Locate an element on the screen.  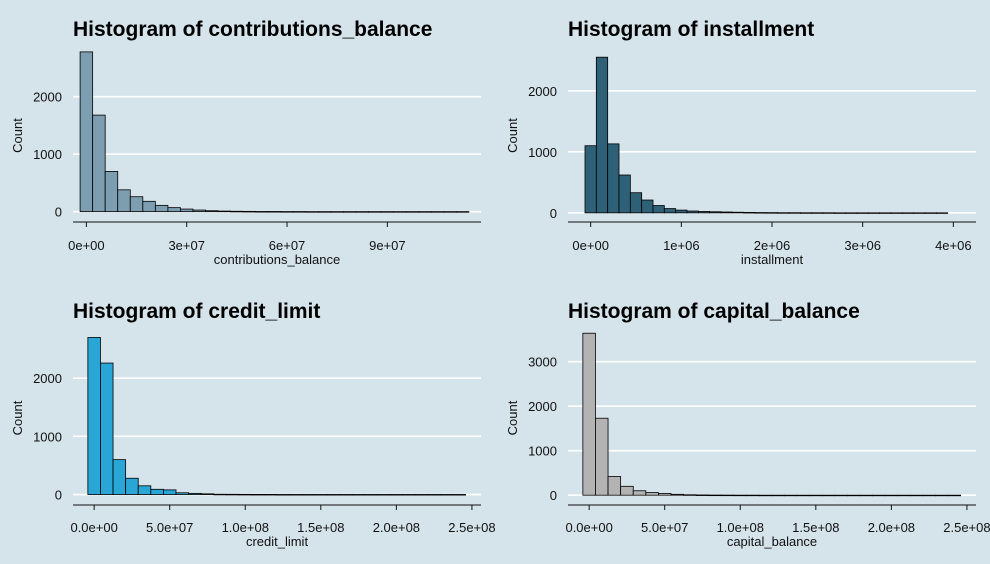
x-tick-label: 5.0e+07 is located at coordinates (169, 527).